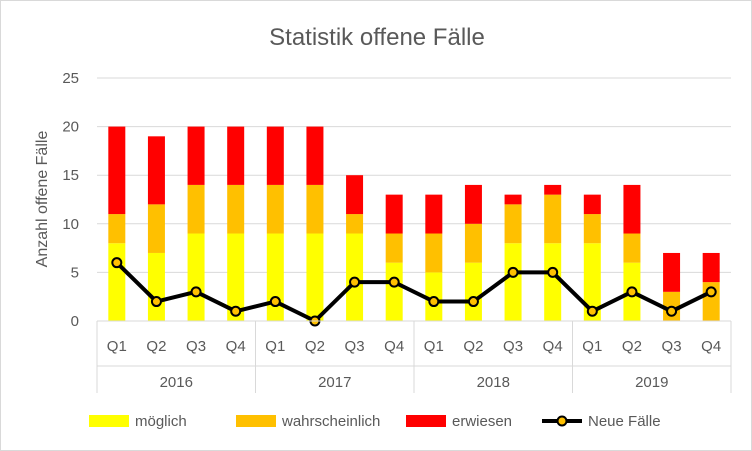 This screenshot has width=752, height=451. I want to click on y-axis-title: Anzahl offene Fälle, so click(42, 199).